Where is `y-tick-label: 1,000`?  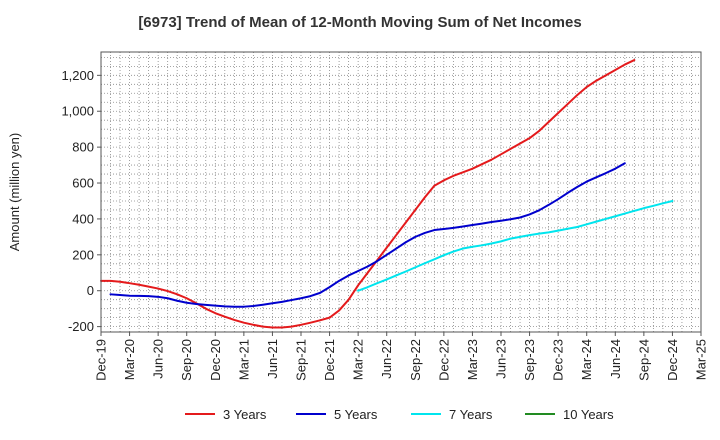 y-tick-label: 1,000 is located at coordinates (77, 111).